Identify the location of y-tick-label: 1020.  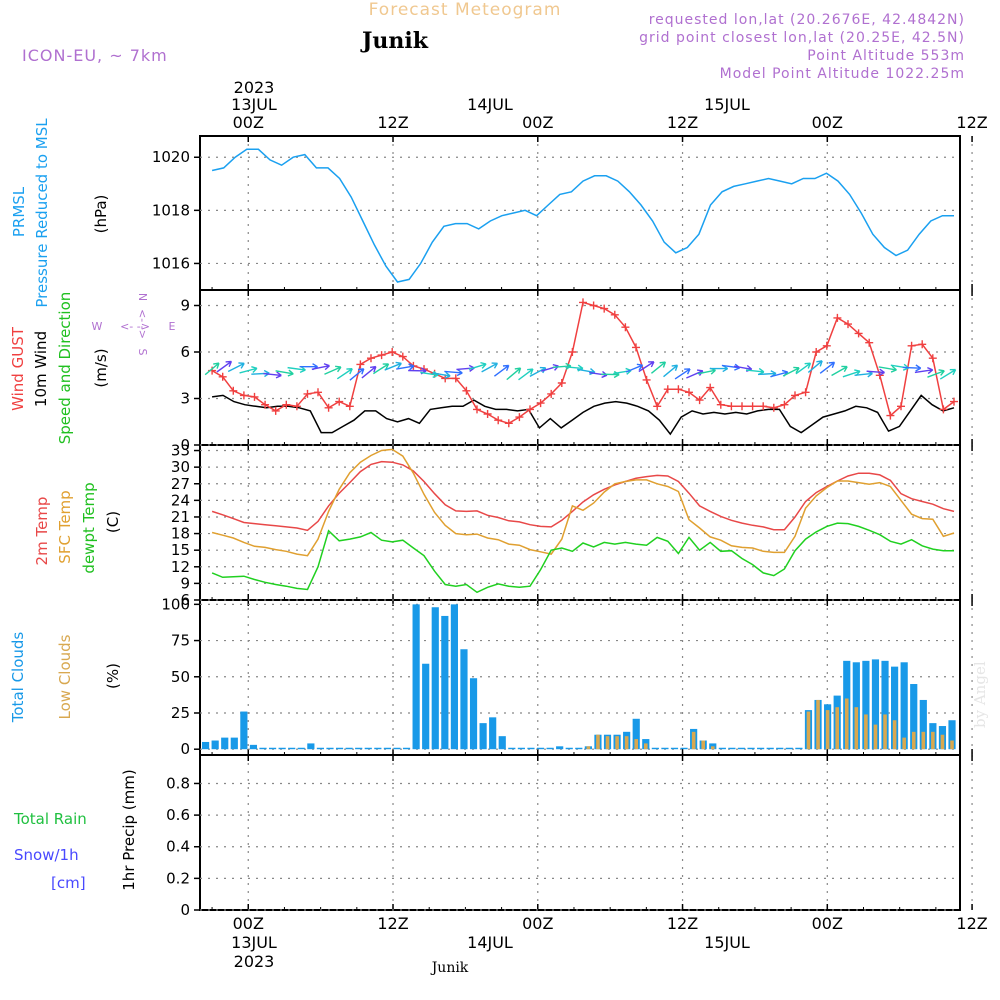
(171, 157).